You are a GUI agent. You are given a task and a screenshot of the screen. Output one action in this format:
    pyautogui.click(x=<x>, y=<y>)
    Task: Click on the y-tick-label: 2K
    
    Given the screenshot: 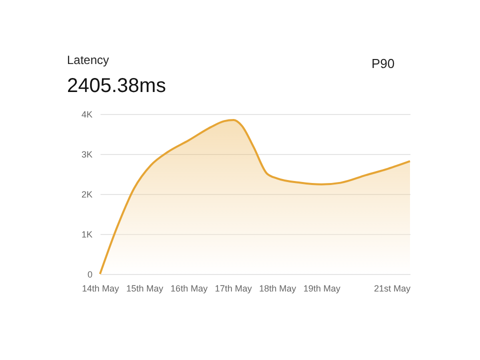 What is the action you would take?
    pyautogui.click(x=86, y=195)
    